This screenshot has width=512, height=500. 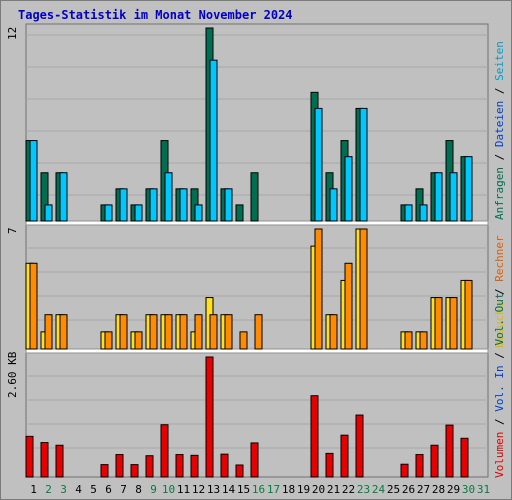 I want to click on x-axis-day-label: 21, so click(x=333, y=489).